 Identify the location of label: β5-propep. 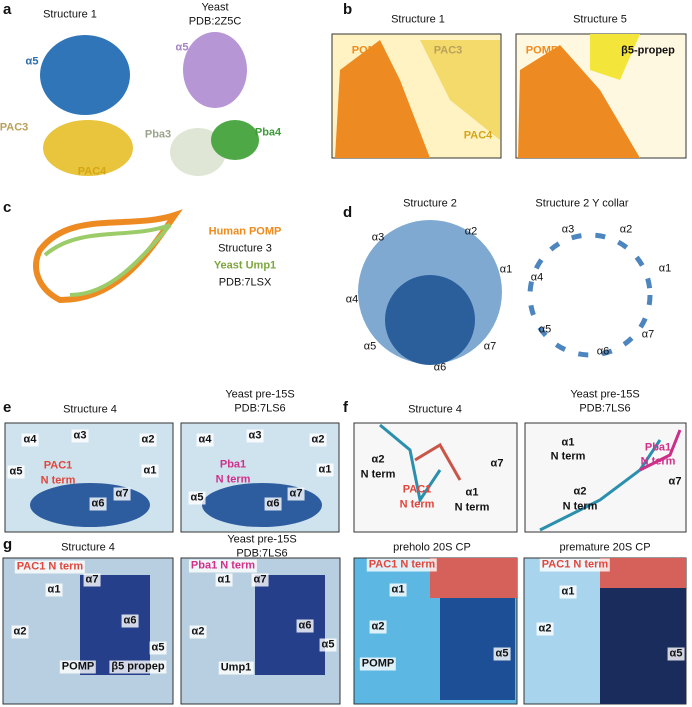
(648, 50).